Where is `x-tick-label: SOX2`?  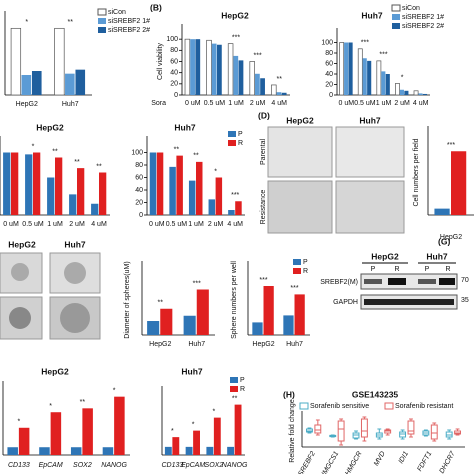 x-tick-label: SOX2 is located at coordinates (82, 465).